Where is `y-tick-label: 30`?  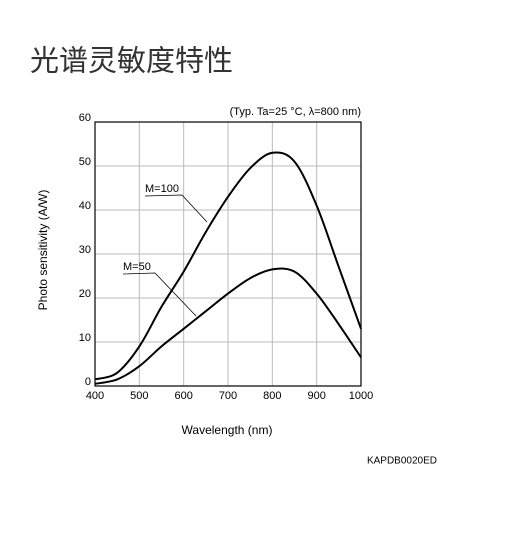 y-tick-label: 30 is located at coordinates (85, 250).